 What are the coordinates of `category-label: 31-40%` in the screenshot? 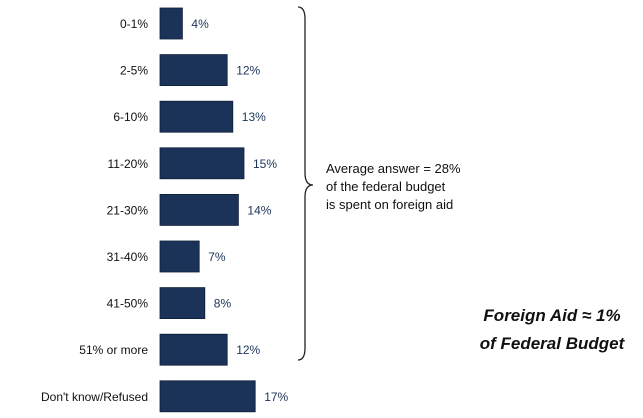 It's located at (128, 257).